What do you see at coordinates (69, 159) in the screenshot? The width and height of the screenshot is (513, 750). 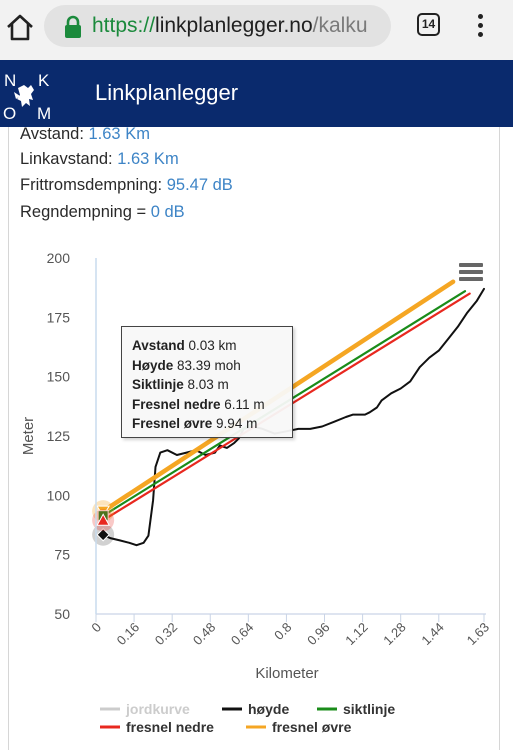 I see `linkavstand-label: Linkavstand:` at bounding box center [69, 159].